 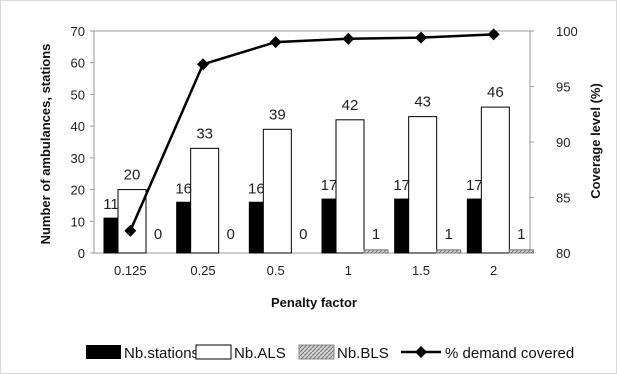 What do you see at coordinates (78, 63) in the screenshot?
I see `y-left-tick-label: 60` at bounding box center [78, 63].